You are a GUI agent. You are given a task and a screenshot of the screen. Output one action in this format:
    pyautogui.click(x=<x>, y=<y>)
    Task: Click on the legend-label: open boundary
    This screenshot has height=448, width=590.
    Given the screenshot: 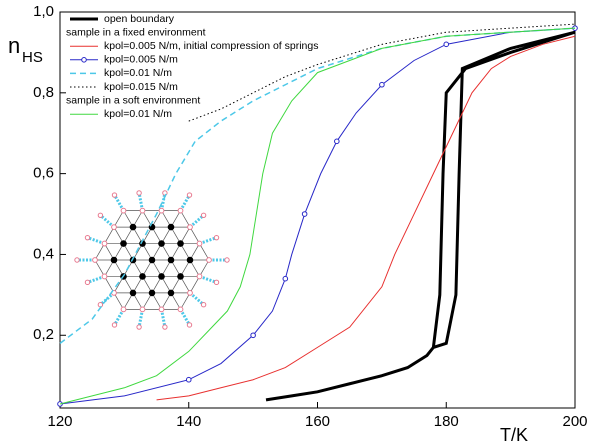 What is the action you would take?
    pyautogui.click(x=139, y=19)
    